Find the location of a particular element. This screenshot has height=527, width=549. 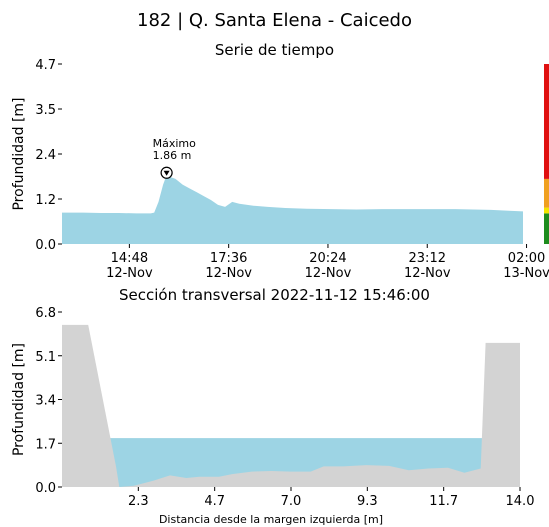

y-tick-label: 5.1 is located at coordinates (45, 357).